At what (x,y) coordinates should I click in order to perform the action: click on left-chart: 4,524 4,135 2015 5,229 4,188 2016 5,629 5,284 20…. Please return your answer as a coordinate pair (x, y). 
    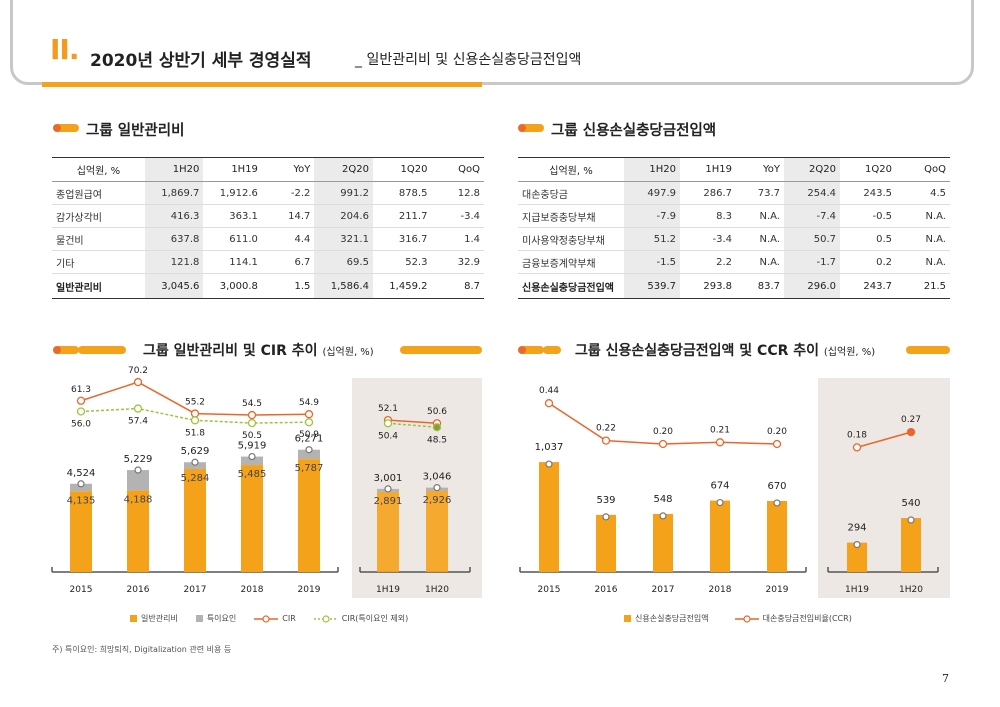
    Looking at the image, I should click on (261, 480).